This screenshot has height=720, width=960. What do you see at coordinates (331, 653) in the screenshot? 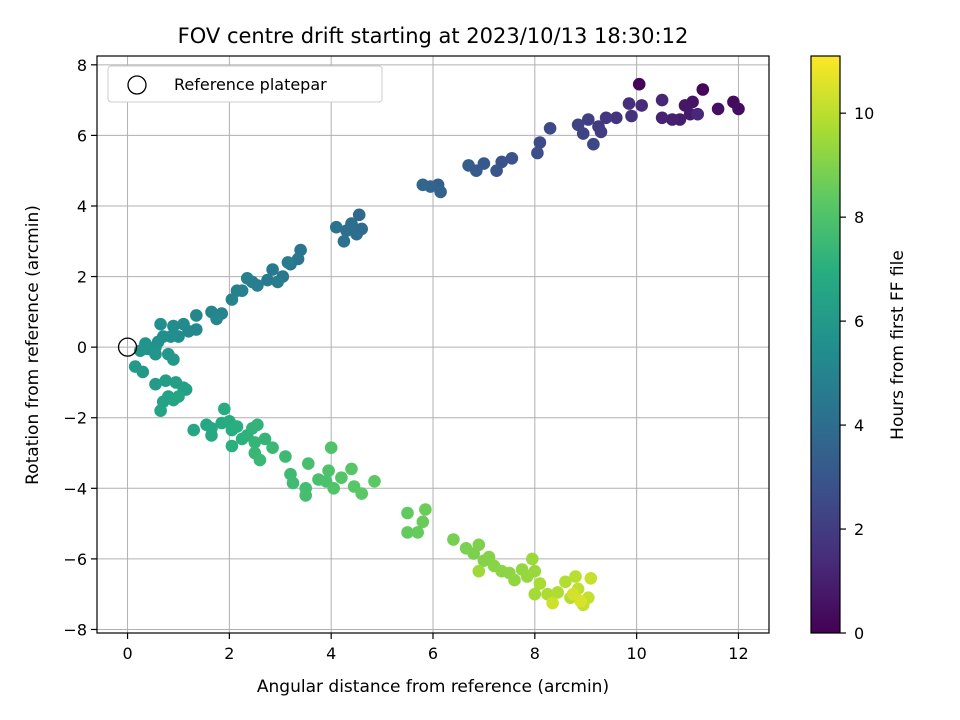
I see `x-tick-label: 4` at bounding box center [331, 653].